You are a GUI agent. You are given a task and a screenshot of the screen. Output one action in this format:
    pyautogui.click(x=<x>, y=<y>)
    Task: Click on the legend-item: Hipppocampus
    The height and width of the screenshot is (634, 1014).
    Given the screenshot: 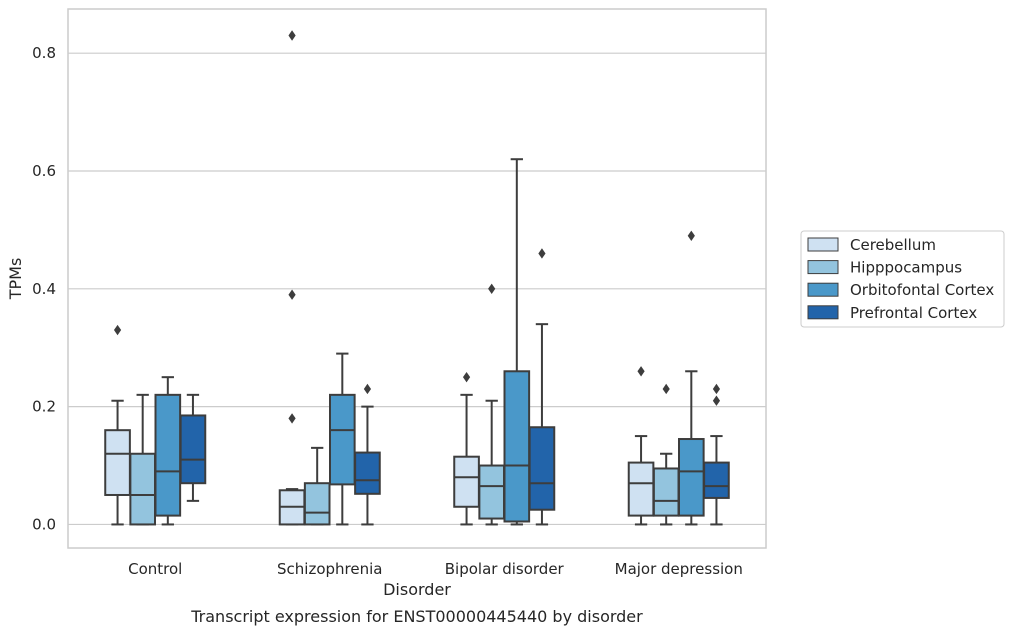 What is the action you would take?
    pyautogui.click(x=884, y=268)
    